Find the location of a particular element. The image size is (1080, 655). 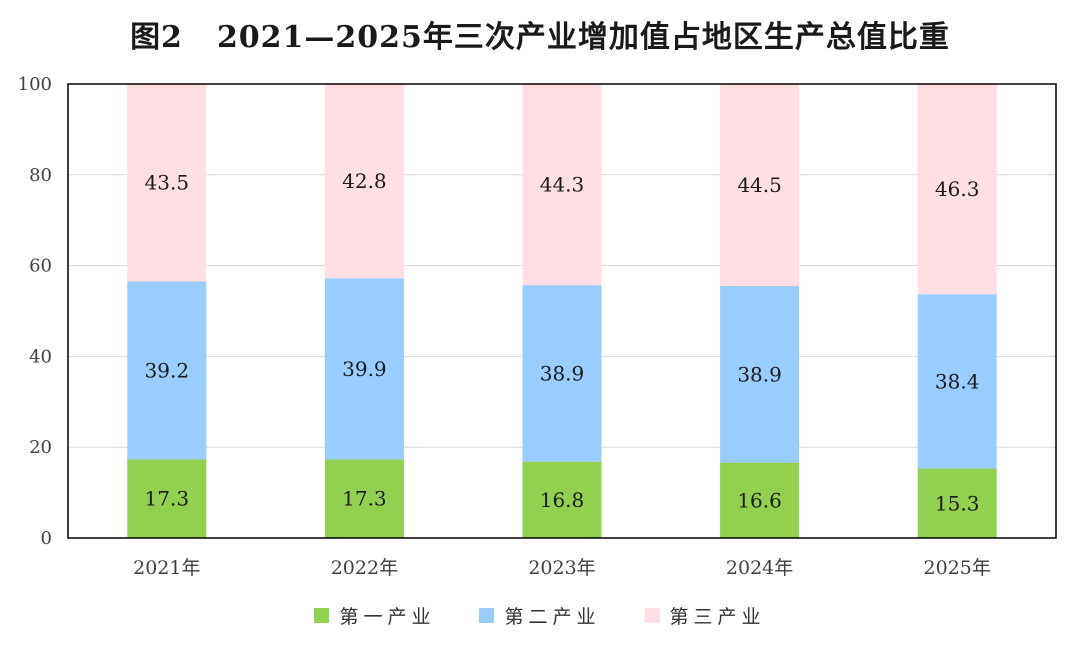

data-label: 44.3 is located at coordinates (562, 185).